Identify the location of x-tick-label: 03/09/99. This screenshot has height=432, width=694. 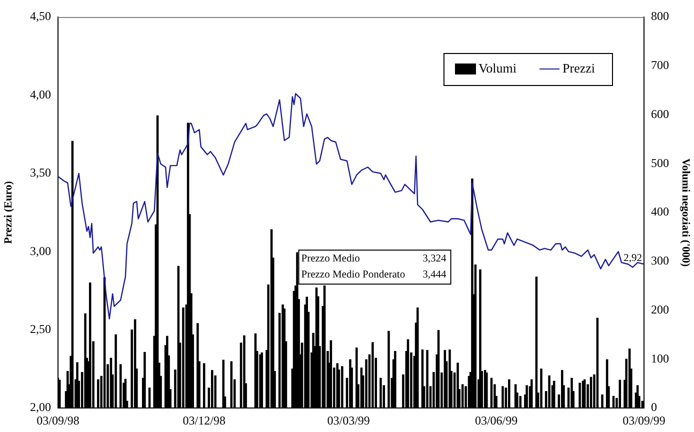
(644, 420).